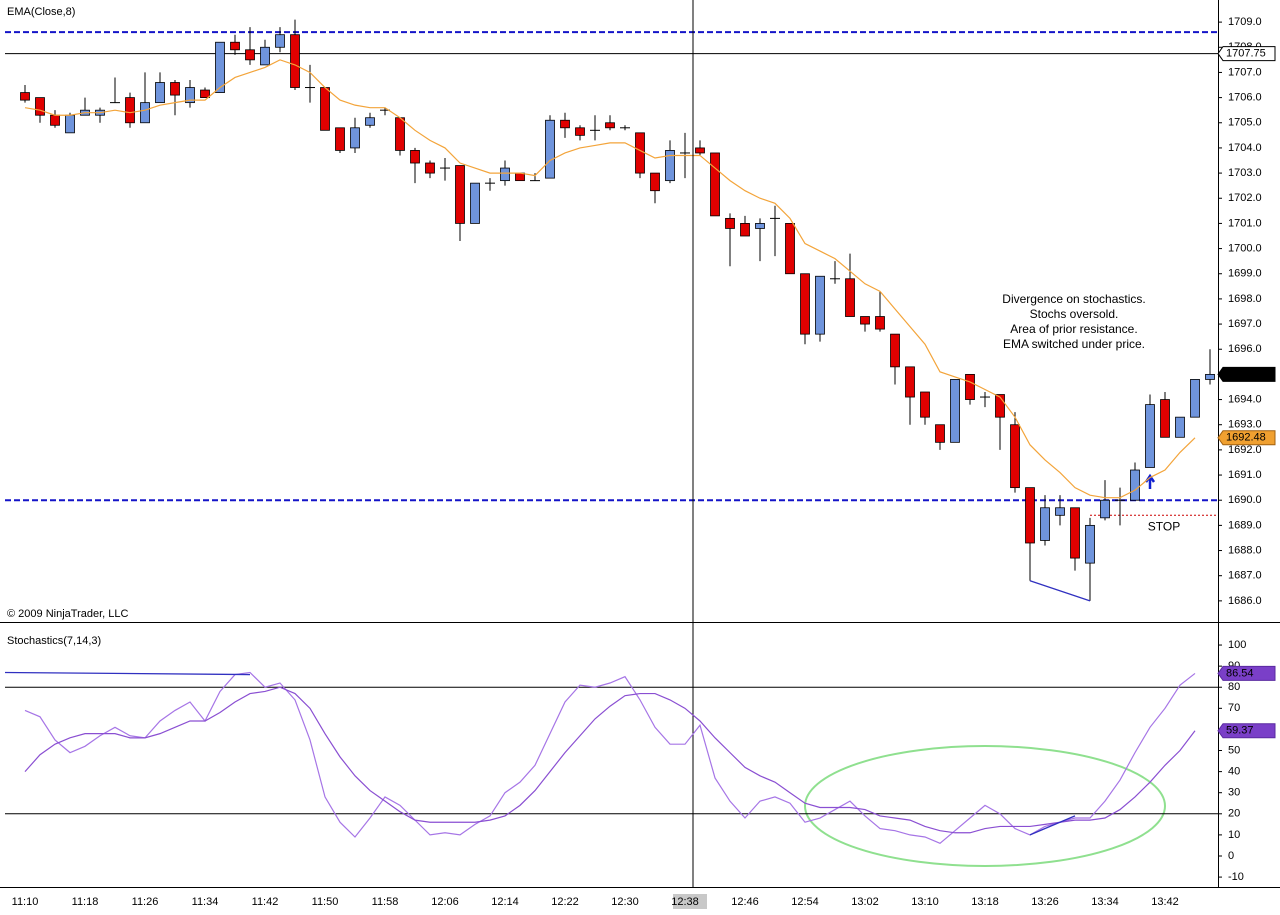 The height and width of the screenshot is (915, 1280). Describe the element at coordinates (1073, 329) in the screenshot. I see `annotation: Area of prior resistance.` at that location.